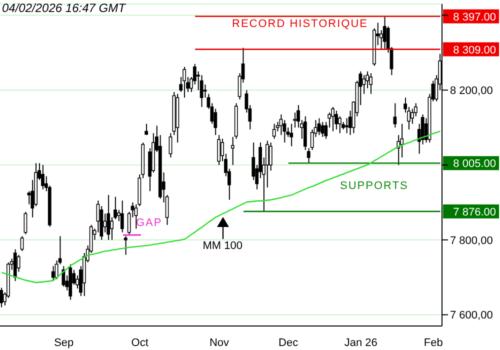 This screenshot has width=500, height=350. I want to click on ref-line-label: 8 309.00, so click(474, 50).